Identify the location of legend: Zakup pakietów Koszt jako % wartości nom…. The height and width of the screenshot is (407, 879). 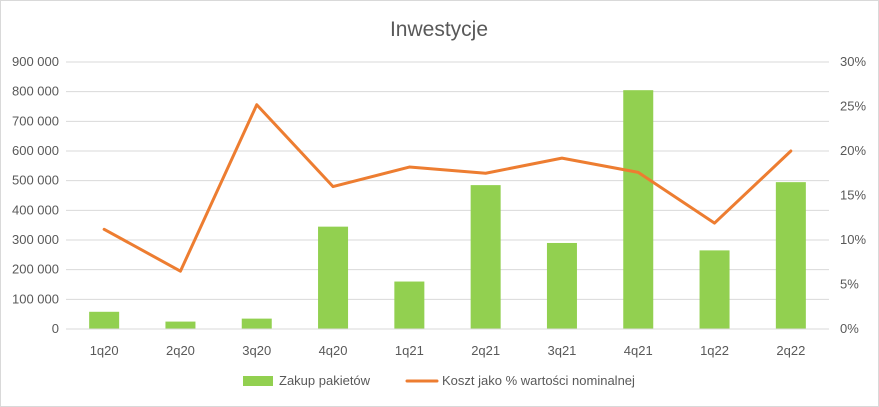
(439, 380).